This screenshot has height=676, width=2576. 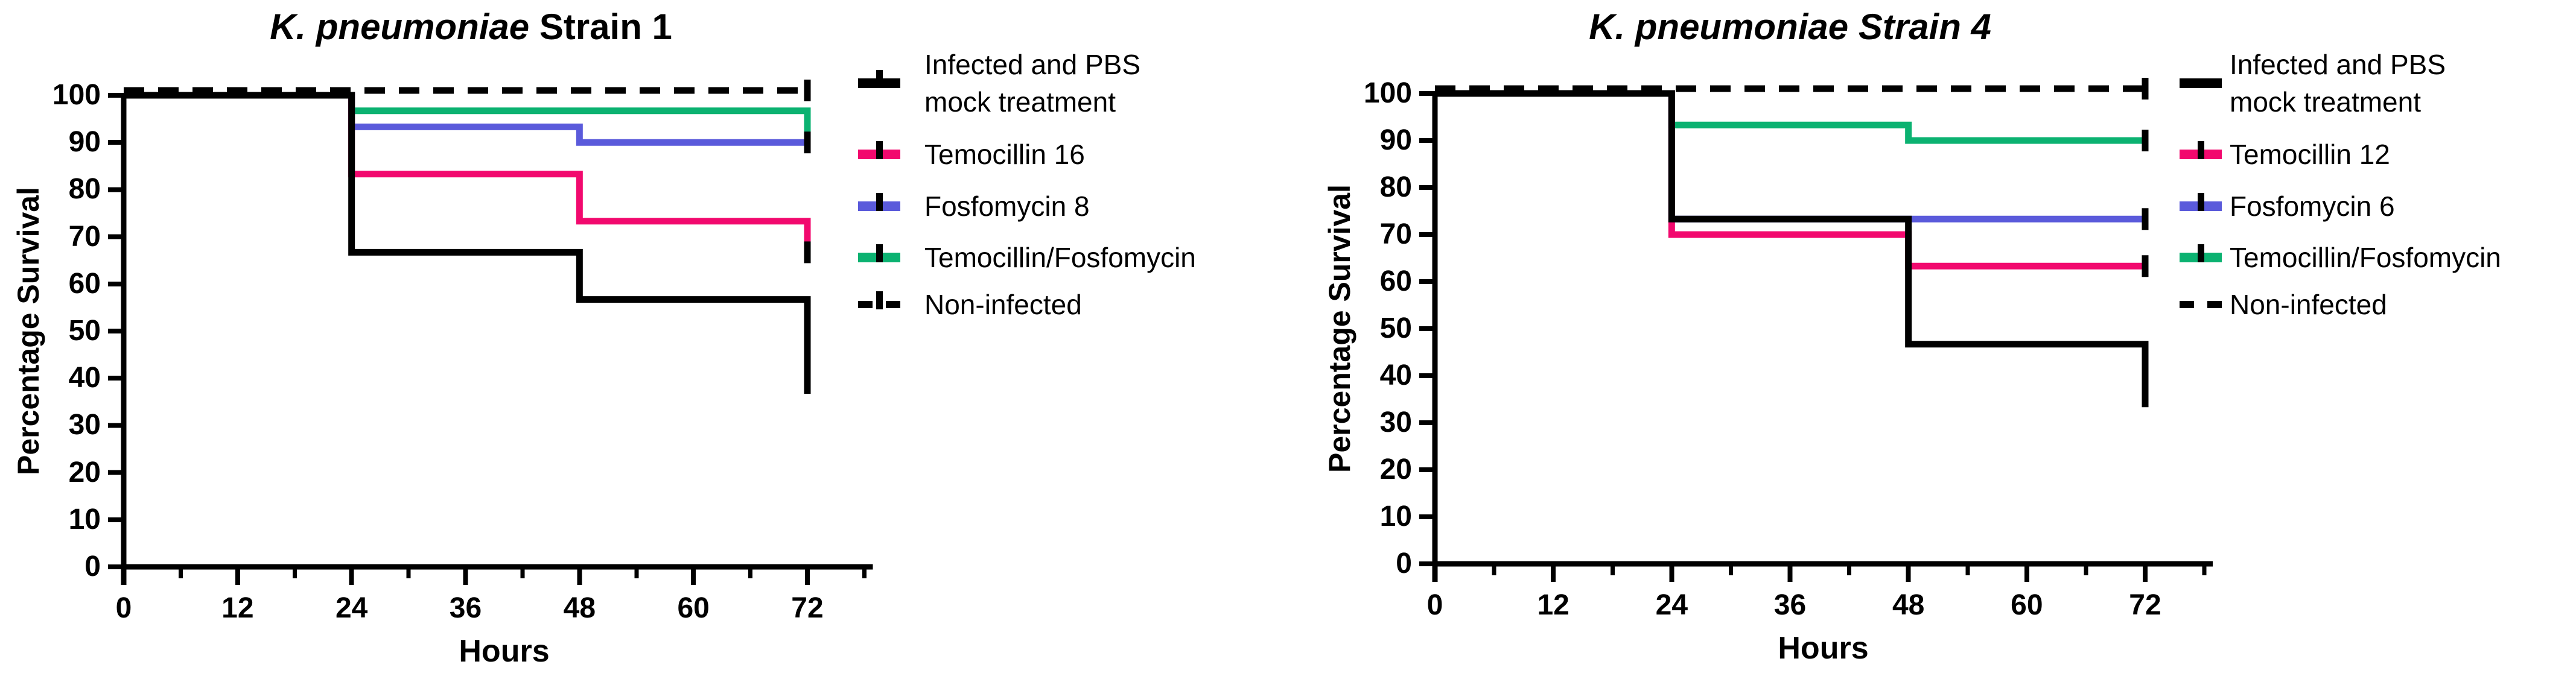 I want to click on legend-label-line: Temocillin 12, so click(x=2310, y=154).